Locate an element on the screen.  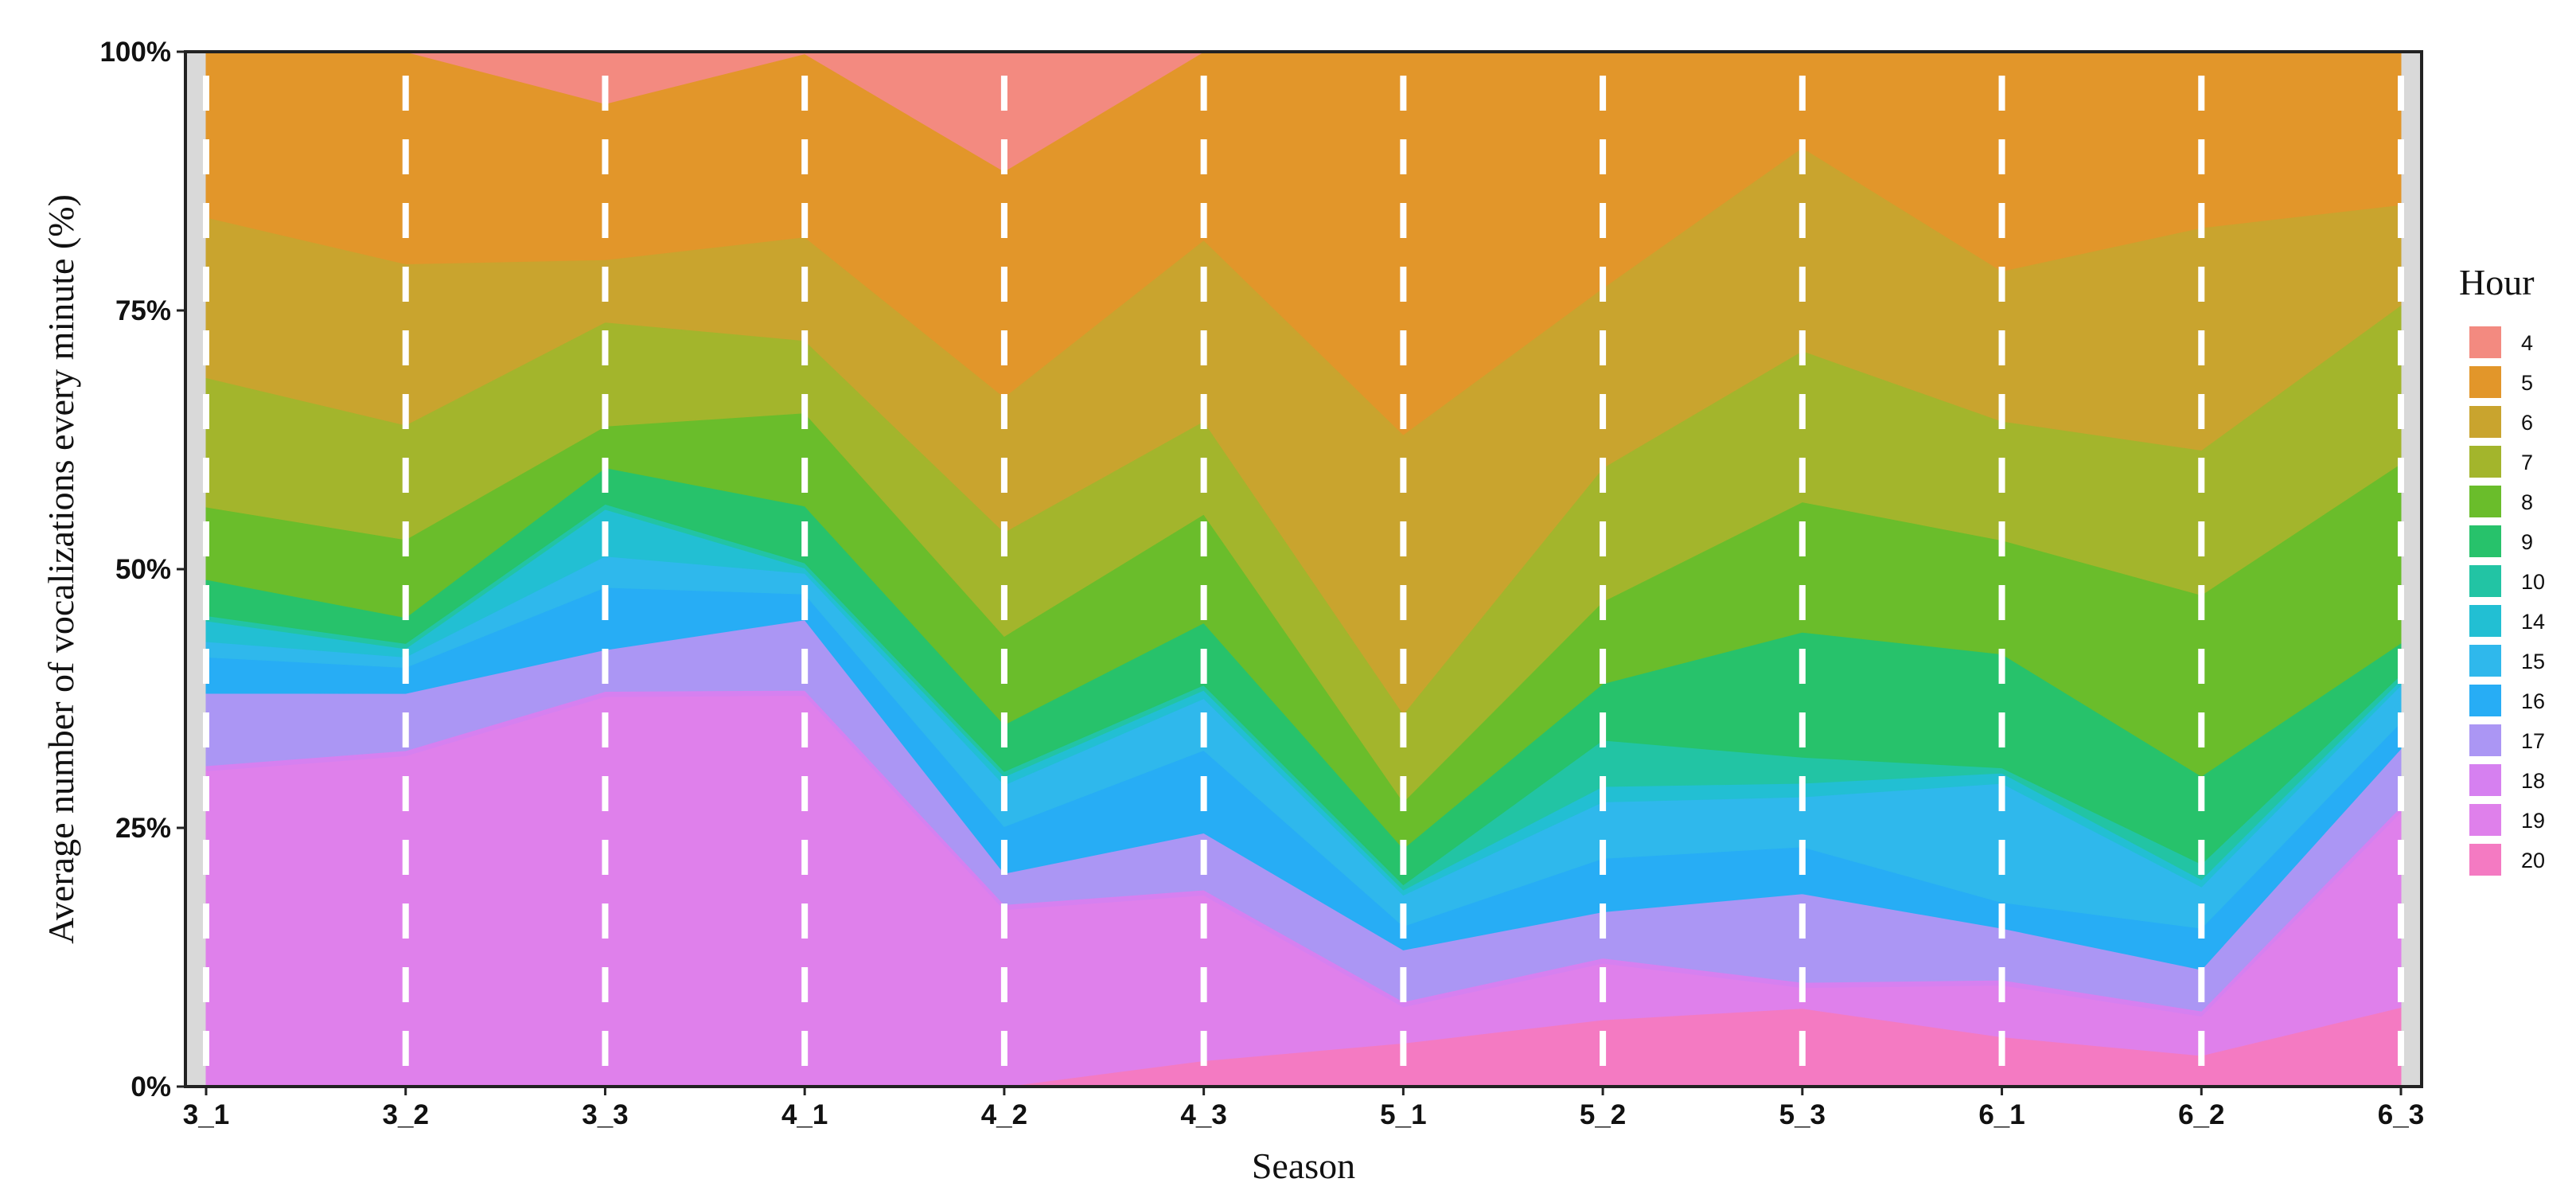
legend-title: Hour is located at coordinates (2497, 282).